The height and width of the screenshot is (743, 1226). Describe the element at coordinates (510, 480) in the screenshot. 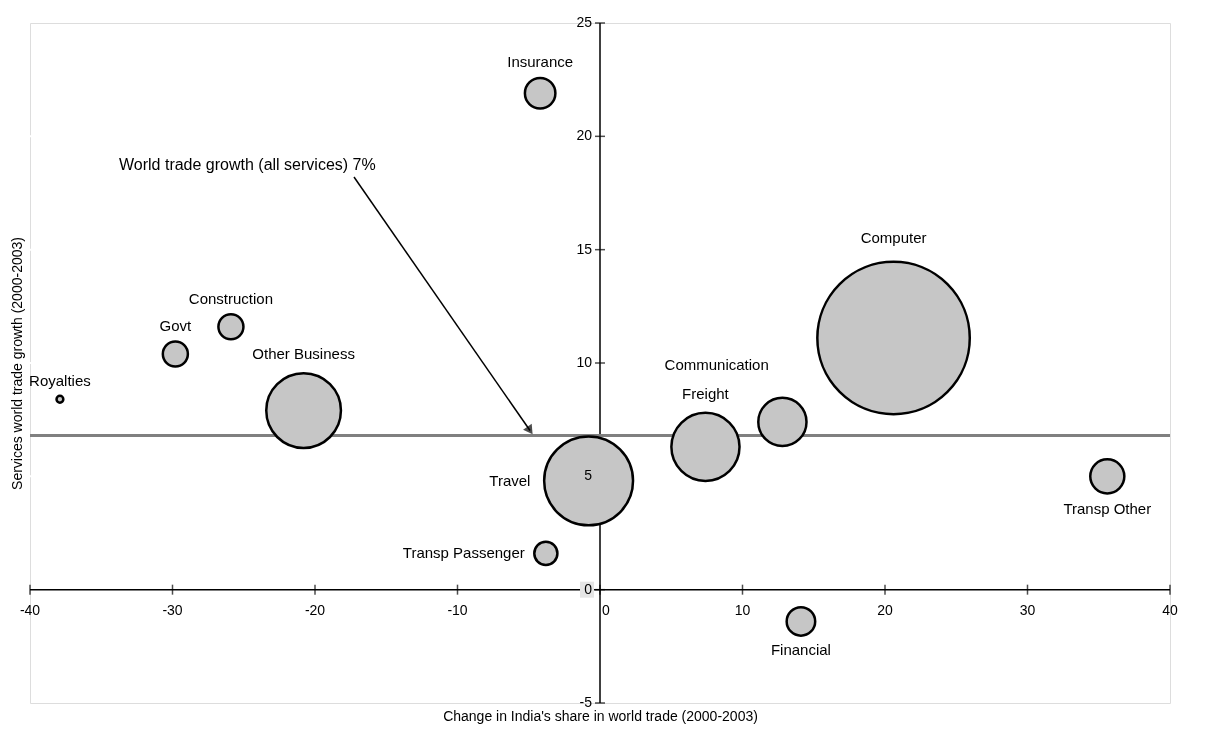

I see `series-label: Travel` at that location.